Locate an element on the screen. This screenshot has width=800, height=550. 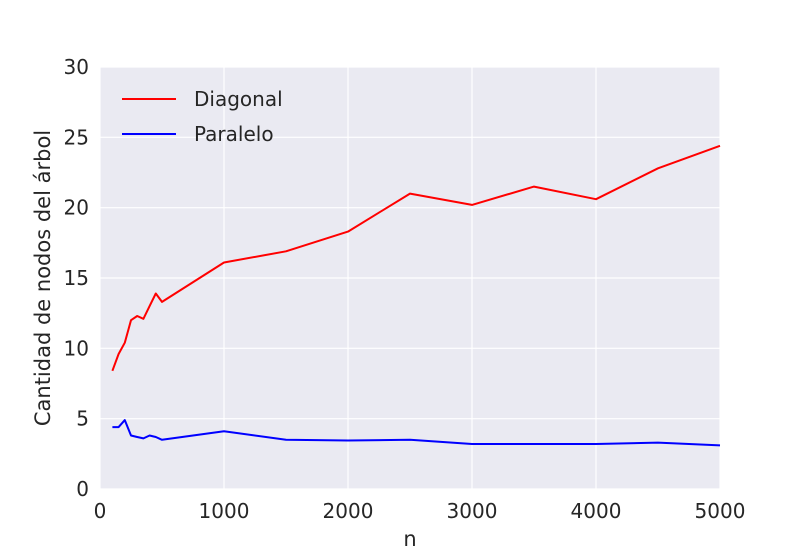
x-tick-label: 5000 is located at coordinates (720, 511).